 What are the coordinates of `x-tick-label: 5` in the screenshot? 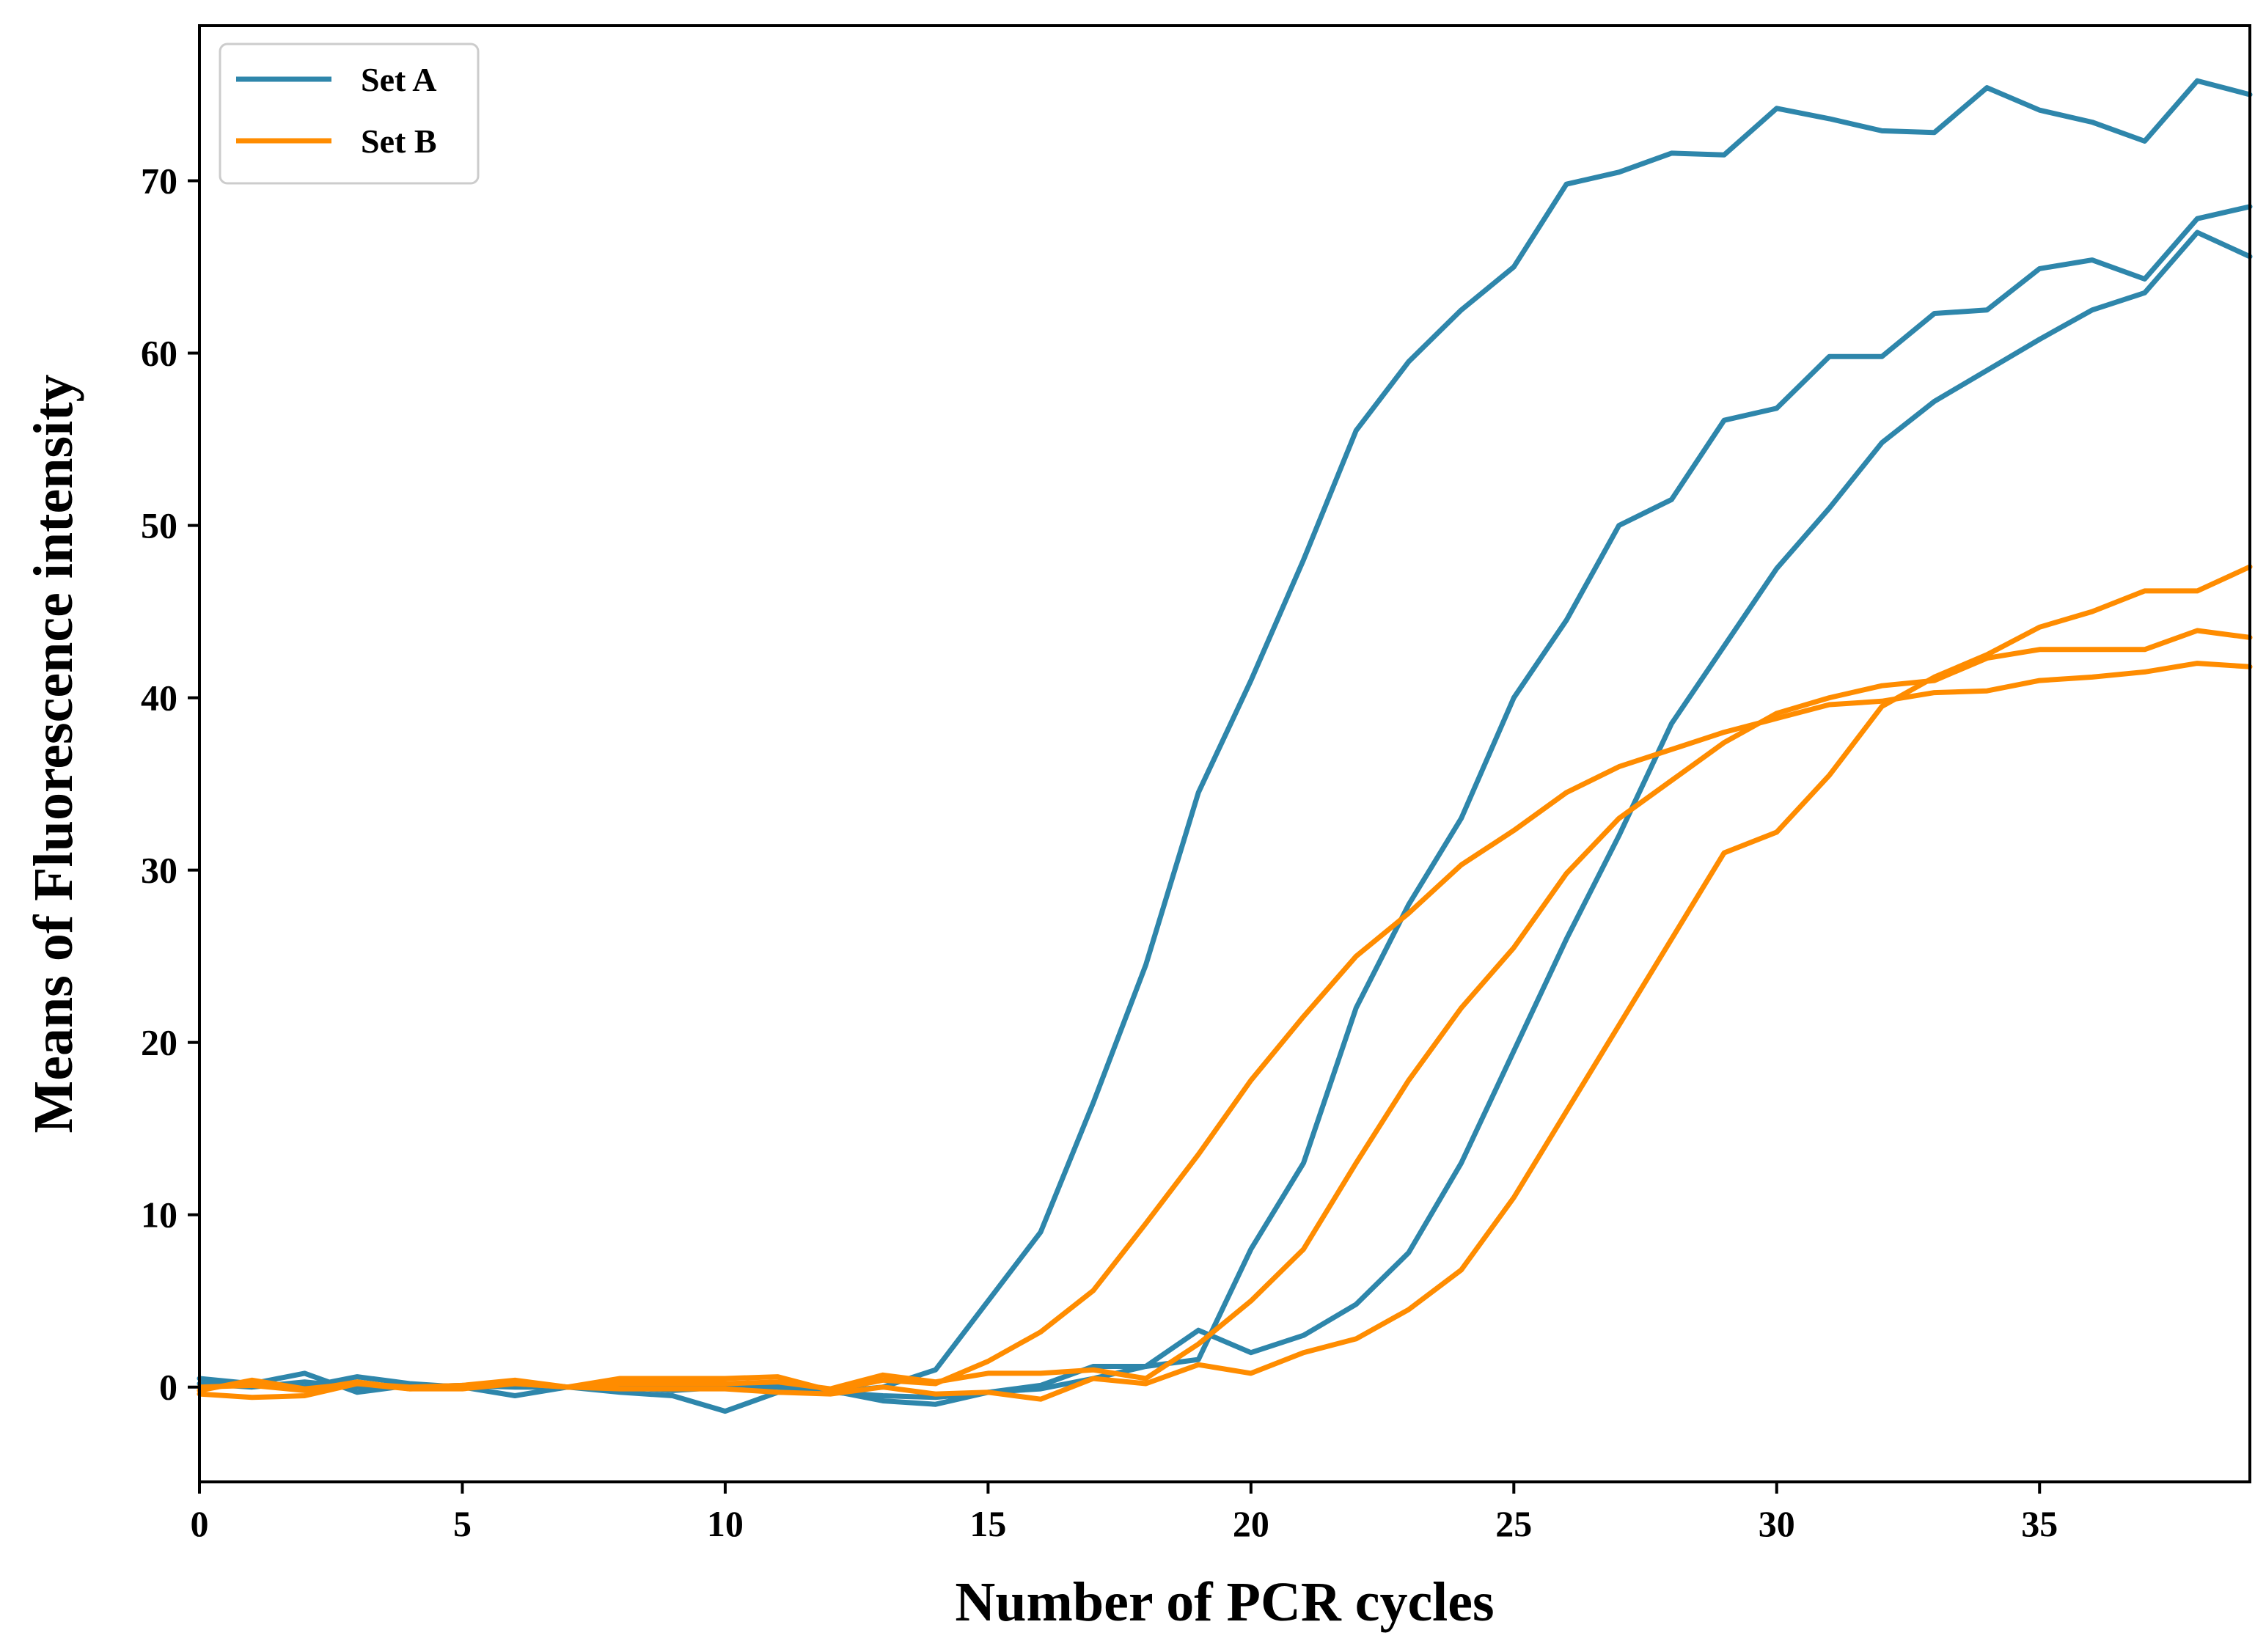 It's located at (462, 1524).